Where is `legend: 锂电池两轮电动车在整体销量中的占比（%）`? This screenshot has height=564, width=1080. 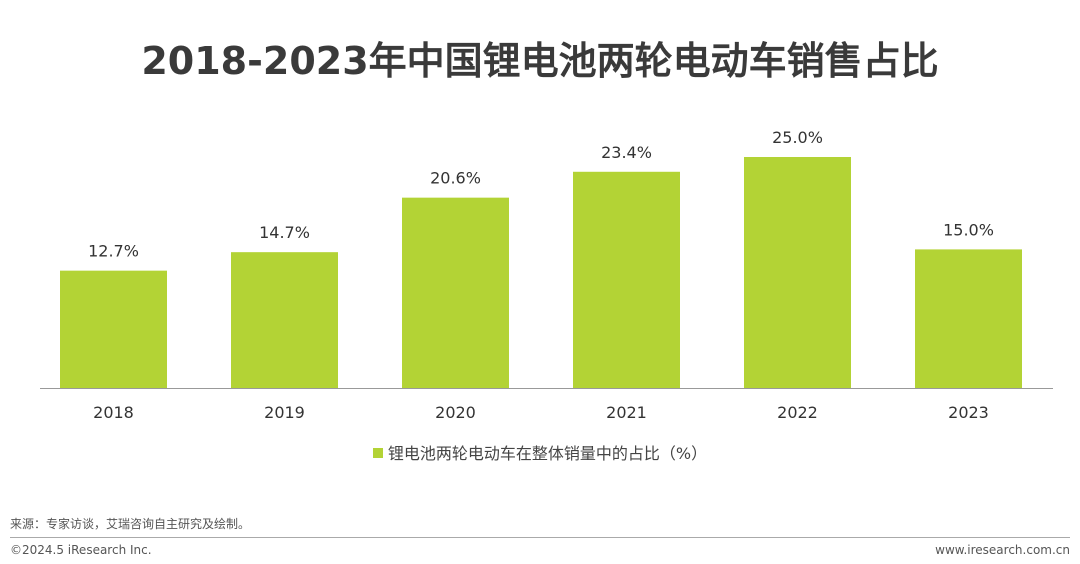
legend: 锂电池两轮电动车在整体销量中的占比（%） is located at coordinates (540, 452).